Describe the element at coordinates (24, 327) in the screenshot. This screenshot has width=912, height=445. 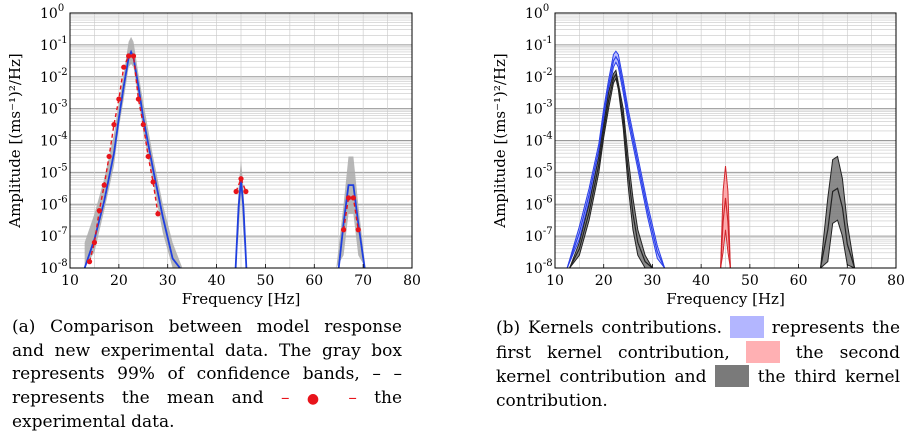
I see `caption-a-label: (a)` at that location.